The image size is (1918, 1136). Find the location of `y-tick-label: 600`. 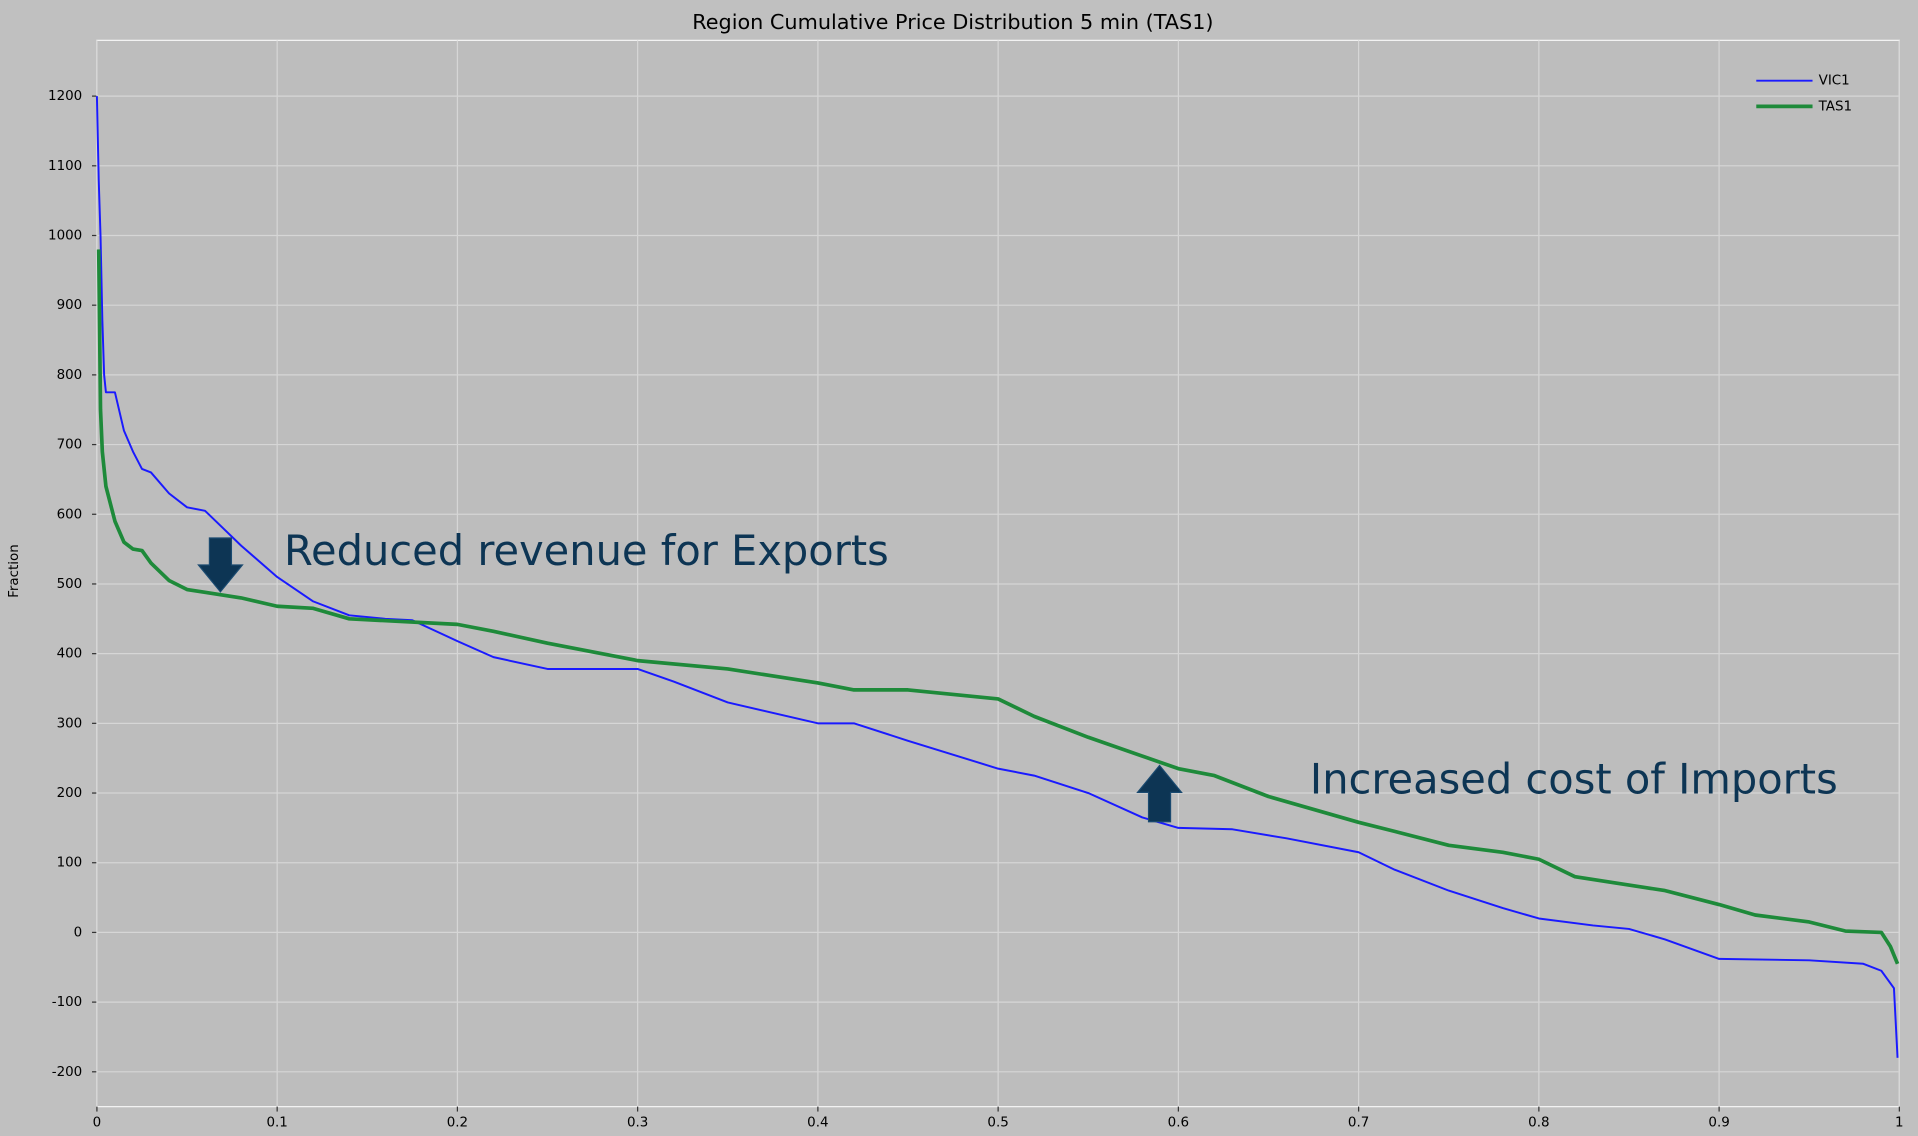

y-tick-label: 600 is located at coordinates (70, 514).